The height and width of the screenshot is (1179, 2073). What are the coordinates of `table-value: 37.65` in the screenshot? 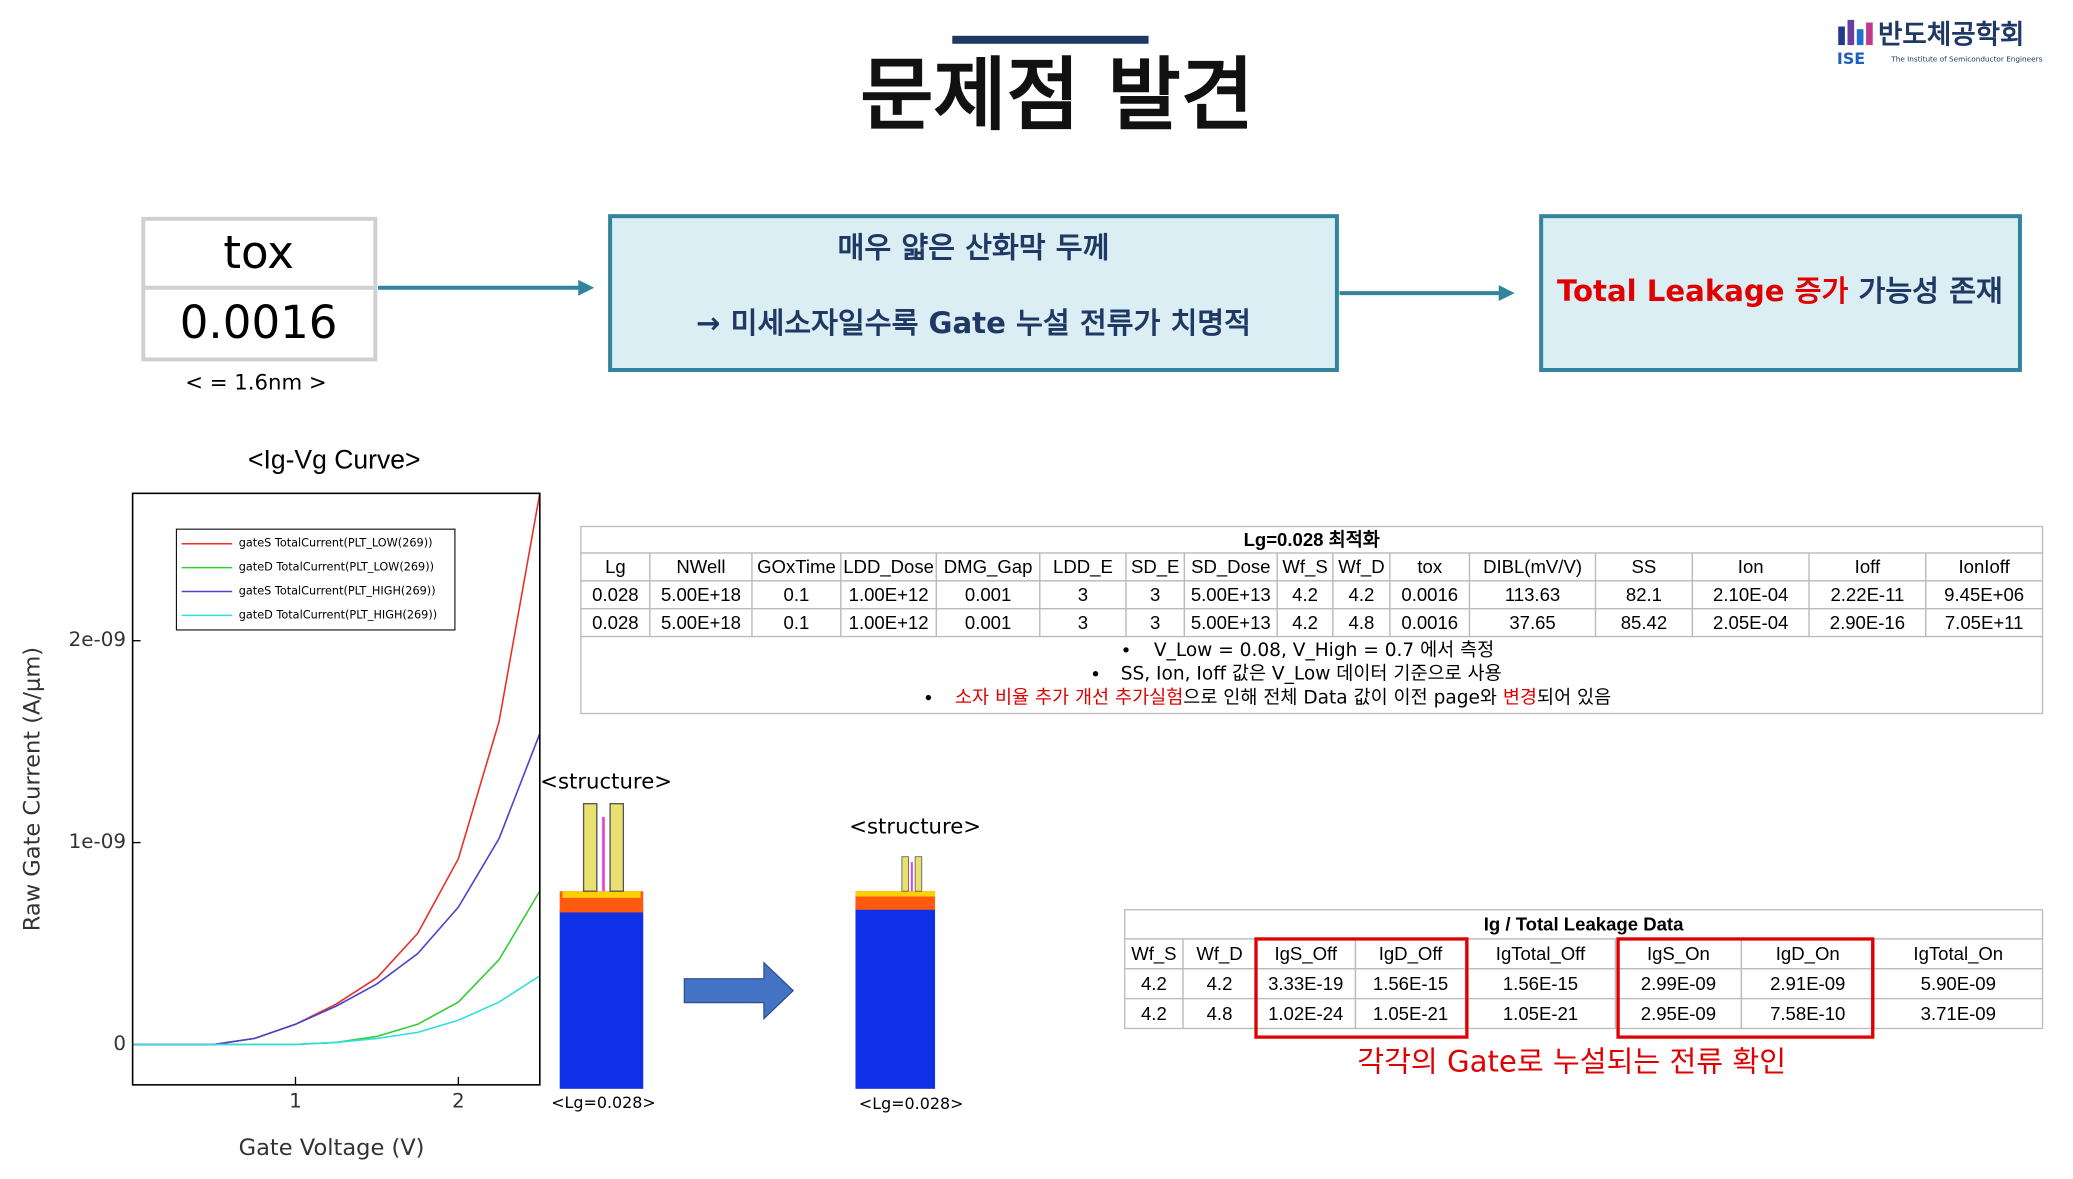 It's located at (1532, 622).